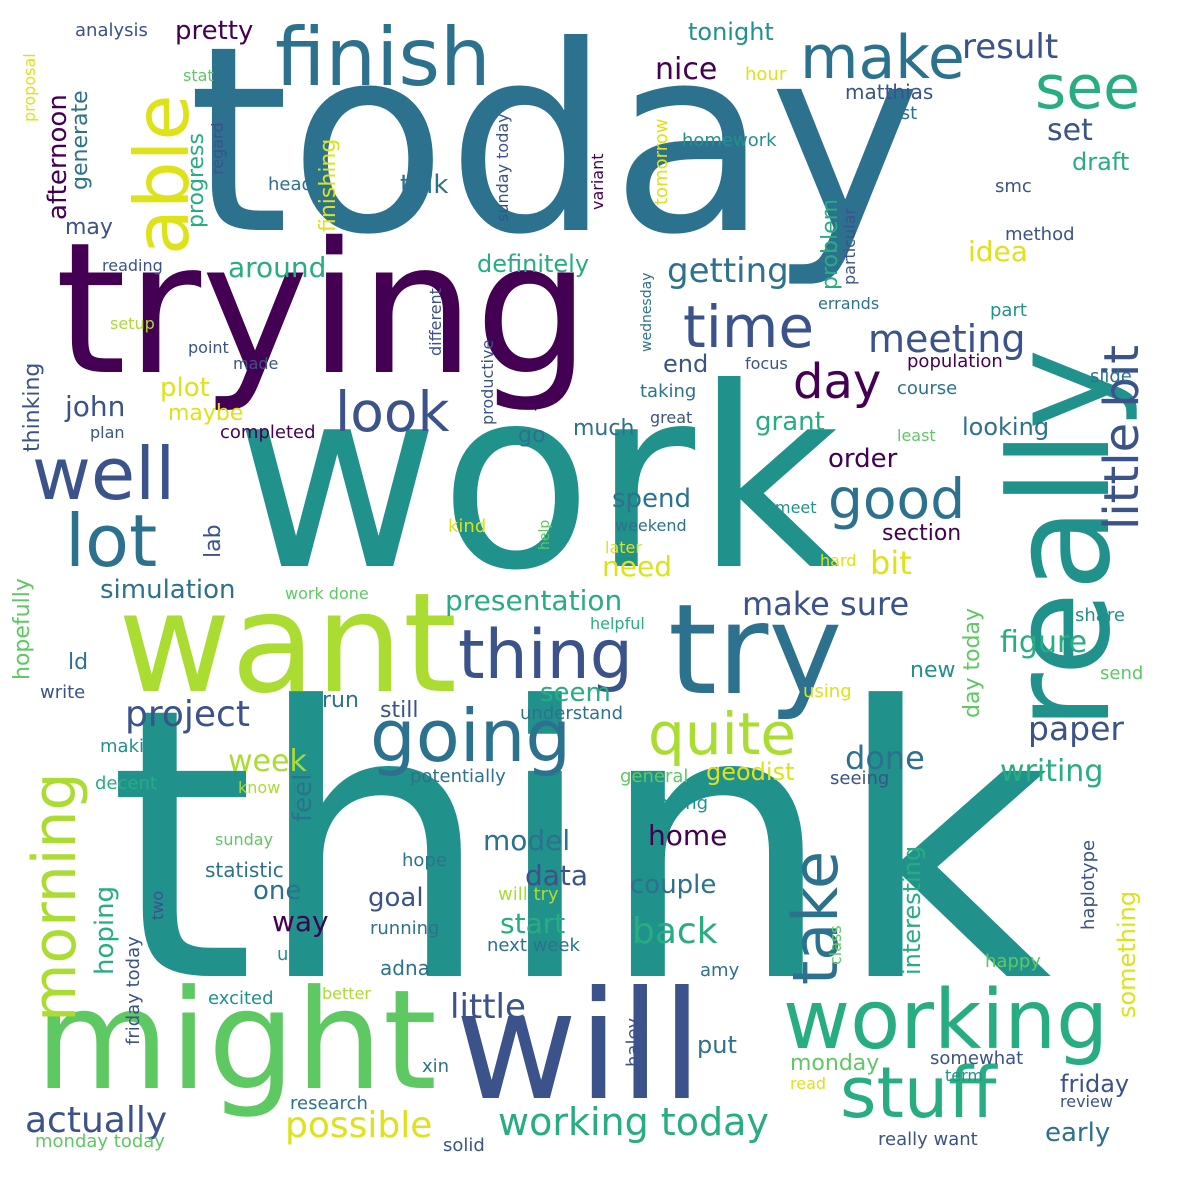 Image resolution: width=1180 pixels, height=1180 pixels. I want to click on word-weekend: weekend, so click(651, 525).